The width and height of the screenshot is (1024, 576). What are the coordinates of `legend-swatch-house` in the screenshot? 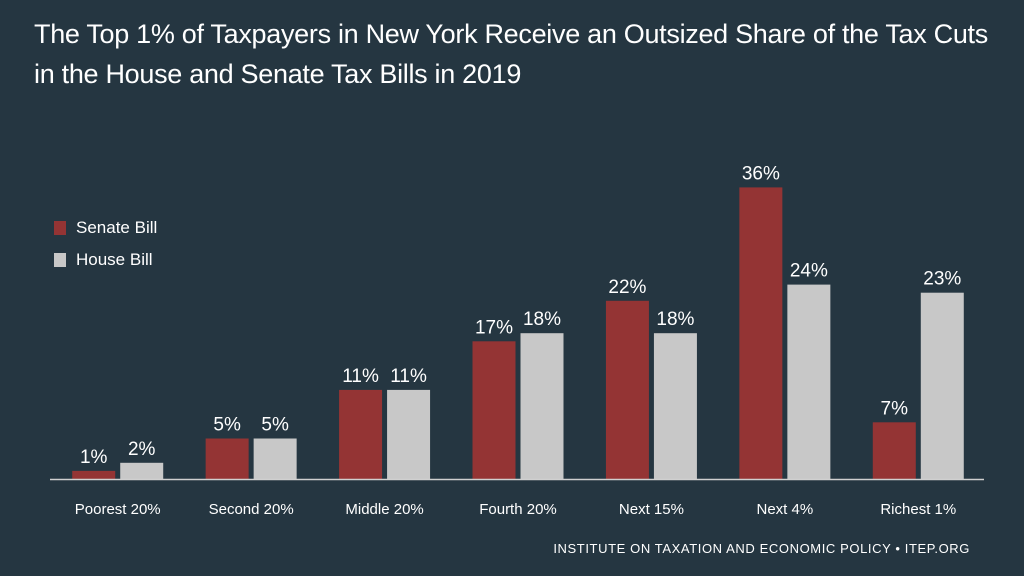 It's located at (60, 260).